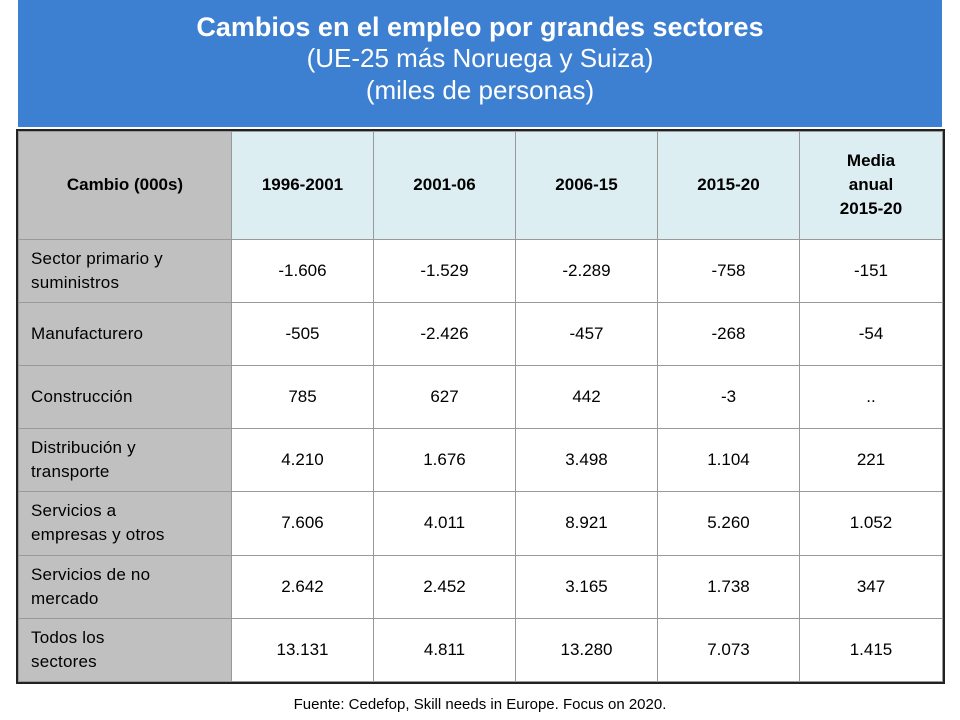 This screenshot has height=720, width=960. What do you see at coordinates (302, 523) in the screenshot?
I see `table-cell: 7.606` at bounding box center [302, 523].